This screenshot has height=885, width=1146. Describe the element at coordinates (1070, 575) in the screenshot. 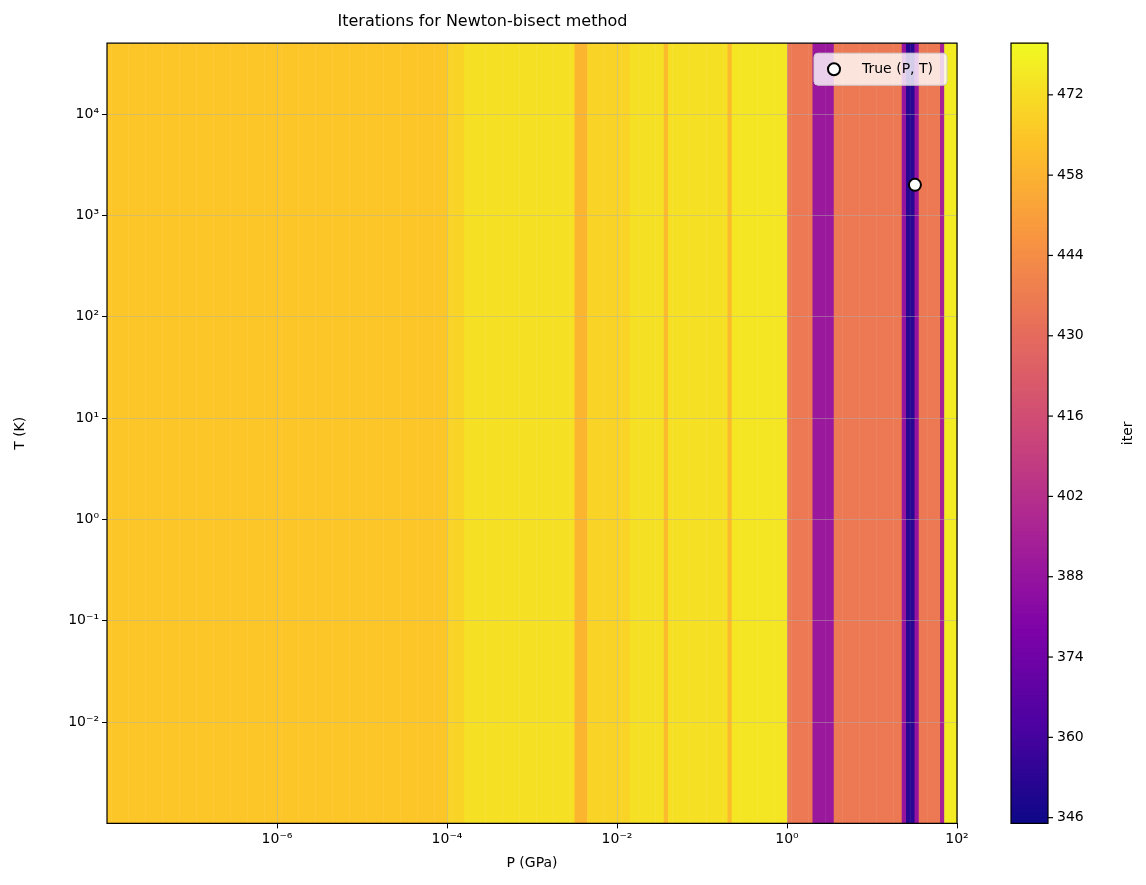

I see `color-bar-label: 388` at that location.